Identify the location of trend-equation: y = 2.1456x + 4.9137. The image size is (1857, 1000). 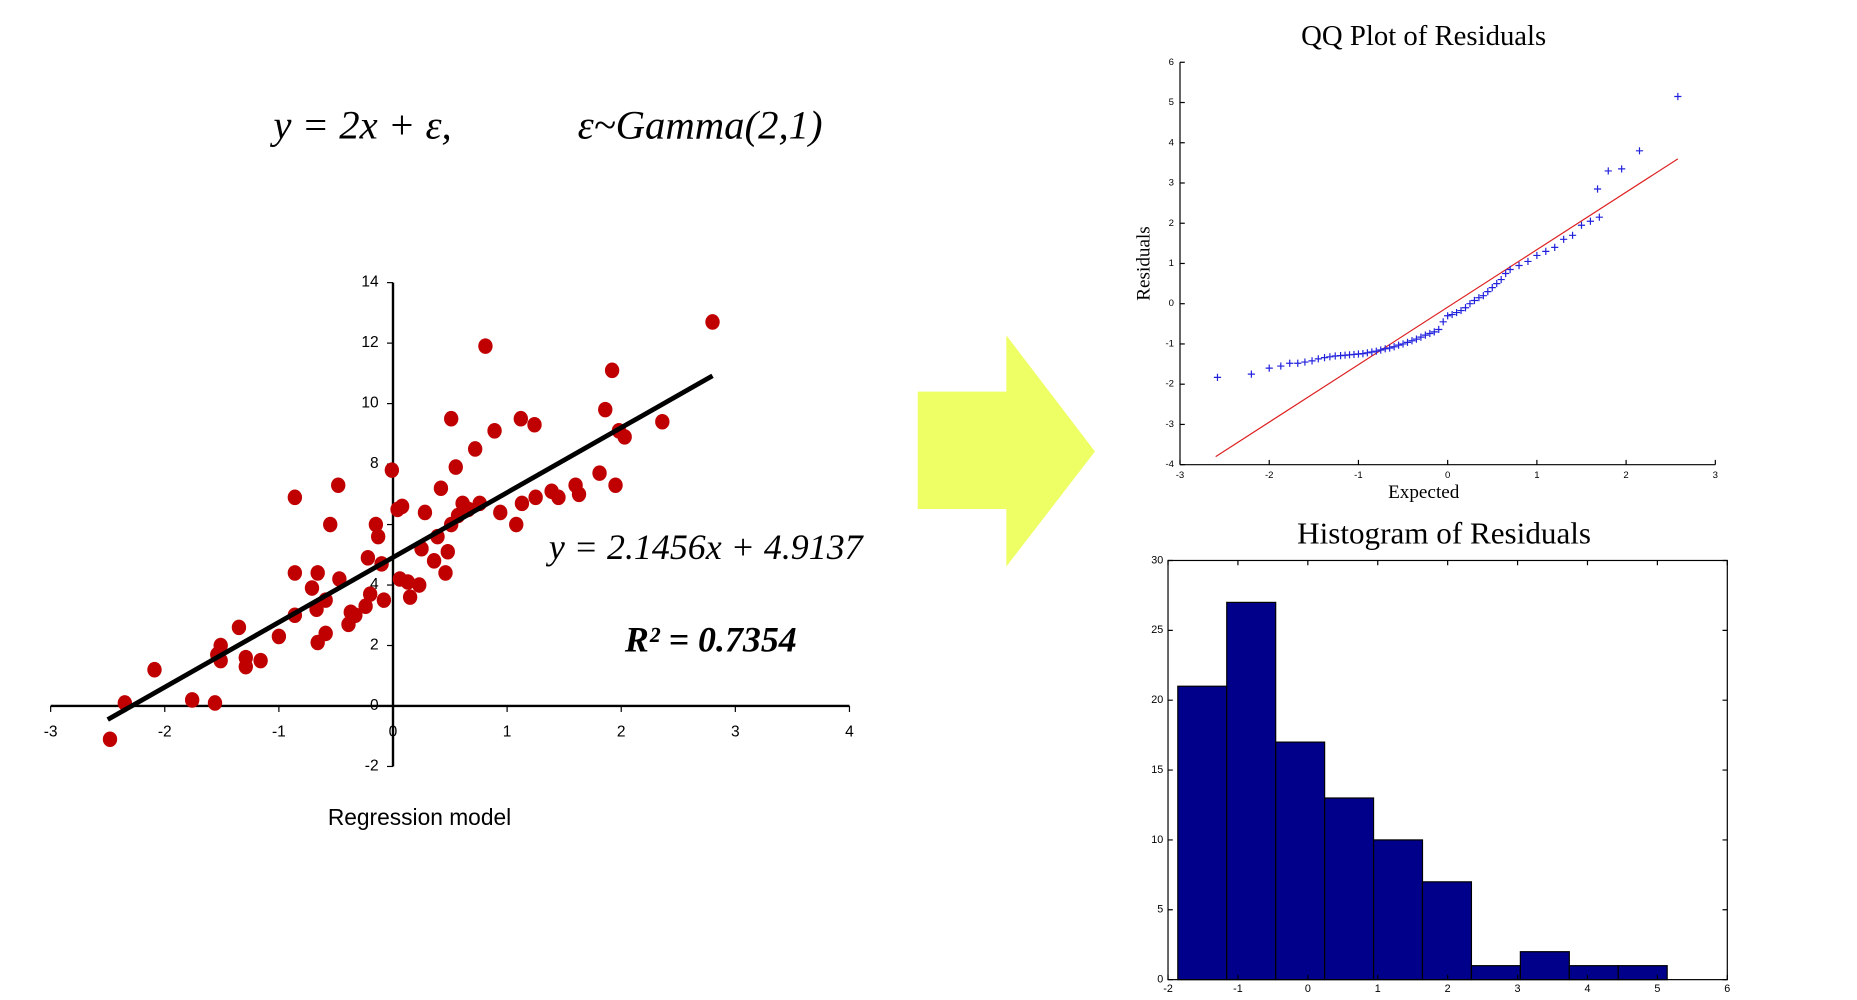
(705, 547).